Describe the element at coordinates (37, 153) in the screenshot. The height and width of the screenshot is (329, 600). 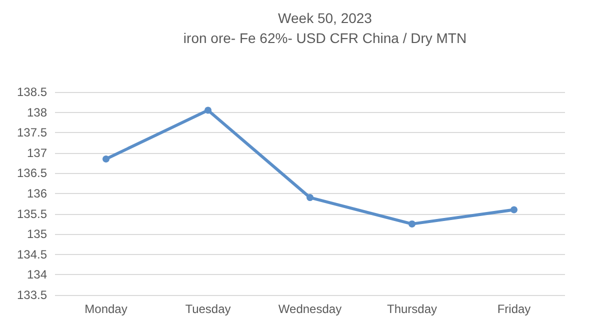
I see `y-tick-label: 137` at that location.